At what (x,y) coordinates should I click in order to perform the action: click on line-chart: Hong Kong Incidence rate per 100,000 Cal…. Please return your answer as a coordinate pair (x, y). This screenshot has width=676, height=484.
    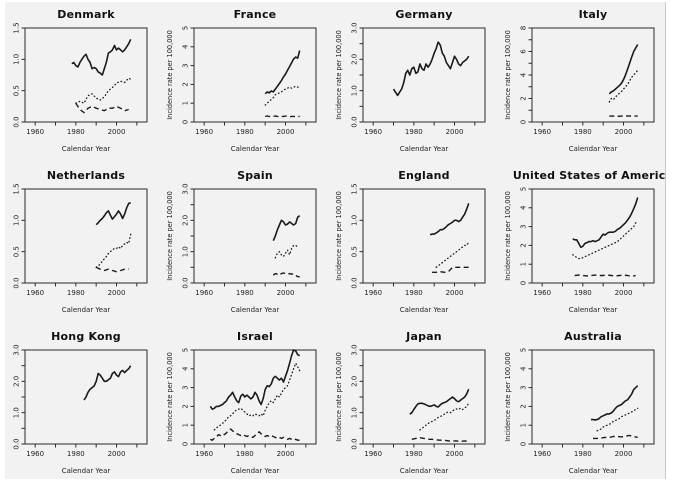
    Looking at the image, I should click on (80, 402).